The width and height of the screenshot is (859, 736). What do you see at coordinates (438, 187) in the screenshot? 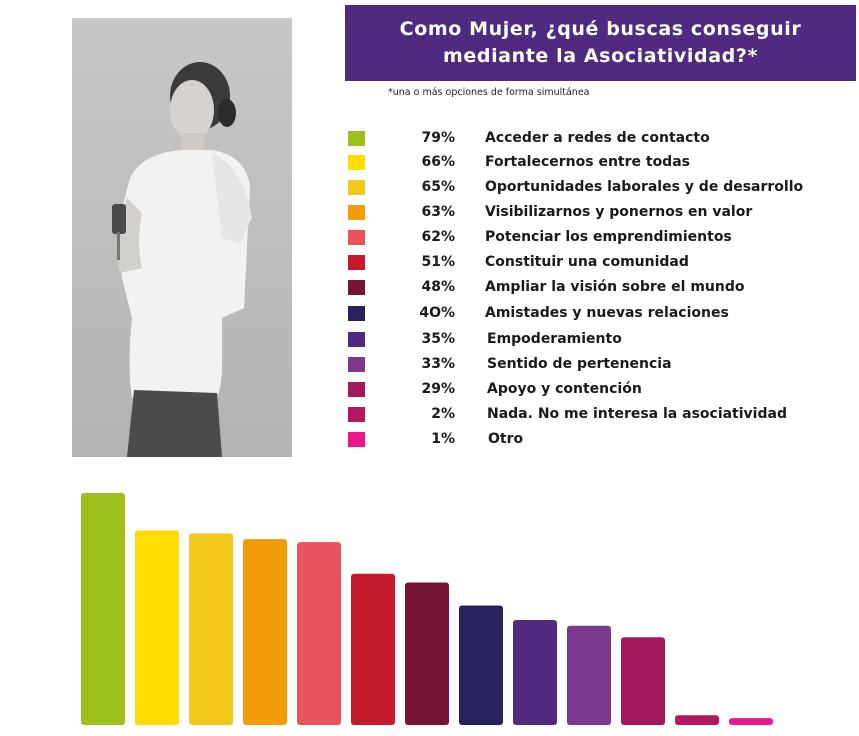
I see `legend-percent: 65%` at bounding box center [438, 187].